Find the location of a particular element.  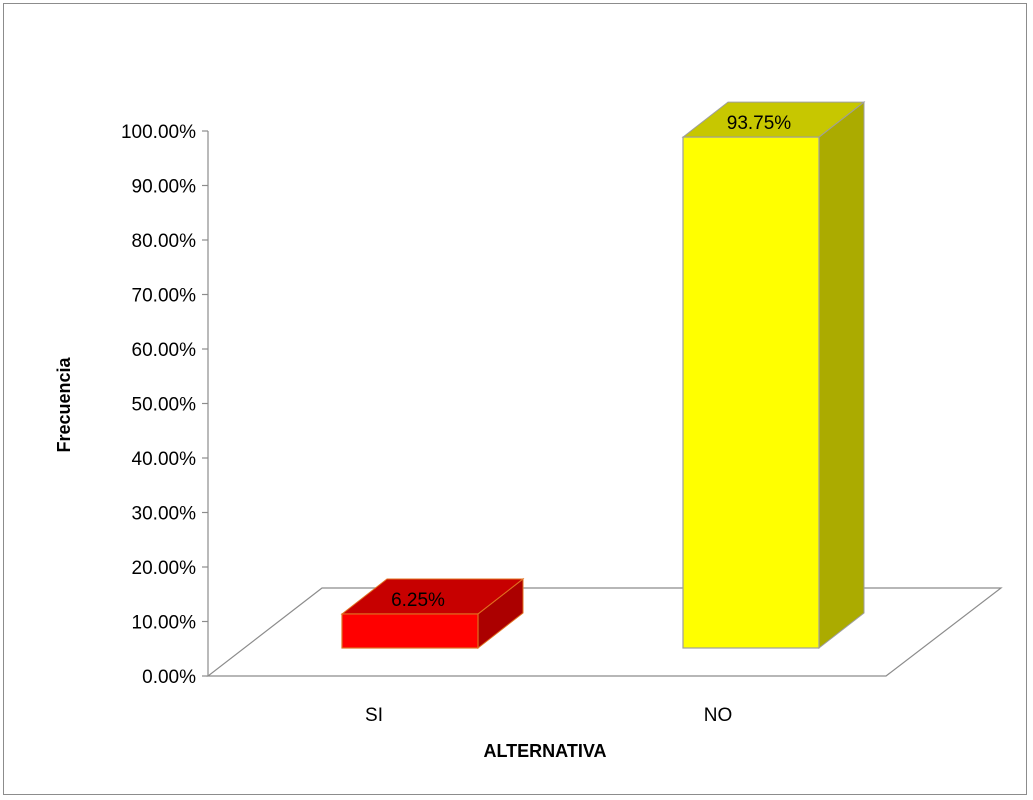

y-tick-label: 70.00% is located at coordinates (164, 296).